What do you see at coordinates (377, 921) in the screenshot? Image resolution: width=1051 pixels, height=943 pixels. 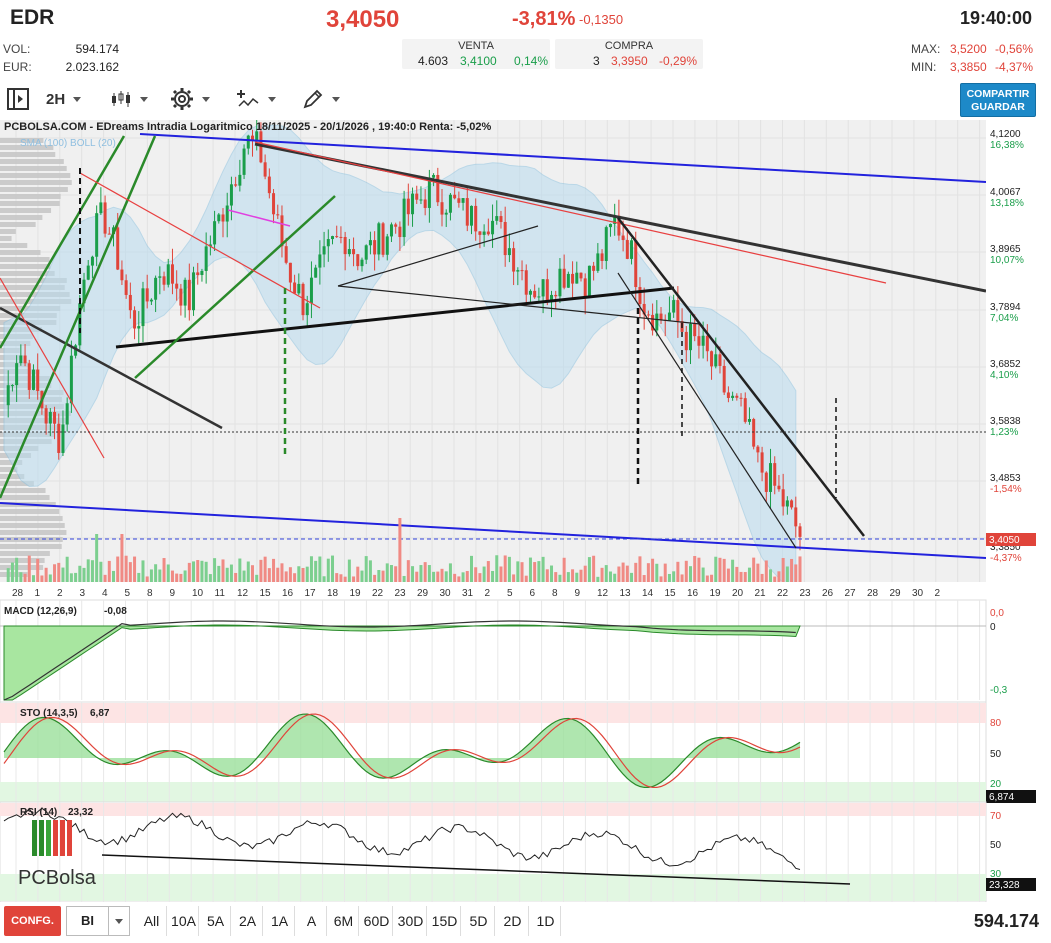 I see `range-button-60d: 60D` at bounding box center [377, 921].